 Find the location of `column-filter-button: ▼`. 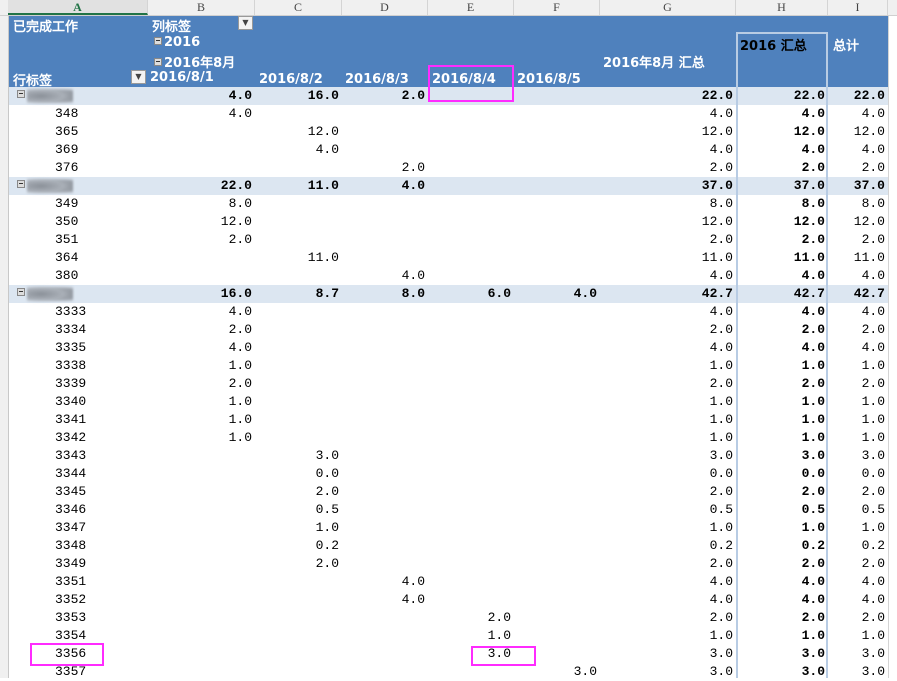

column-filter-button: ▼ is located at coordinates (245, 23).